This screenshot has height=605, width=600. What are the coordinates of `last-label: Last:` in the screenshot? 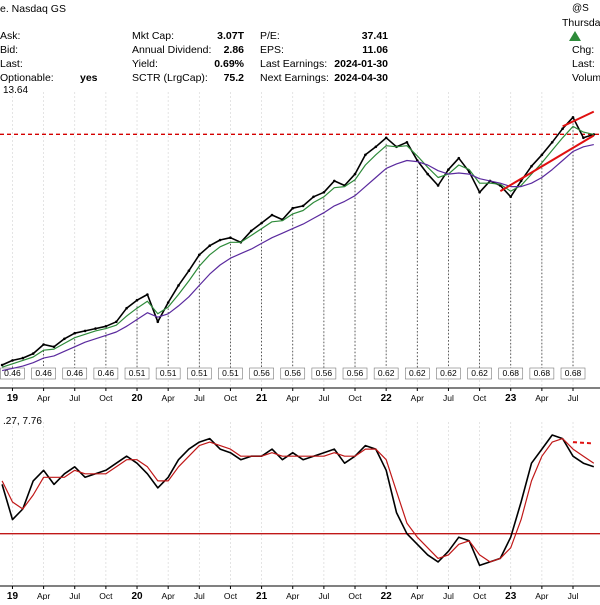 It's located at (11, 64).